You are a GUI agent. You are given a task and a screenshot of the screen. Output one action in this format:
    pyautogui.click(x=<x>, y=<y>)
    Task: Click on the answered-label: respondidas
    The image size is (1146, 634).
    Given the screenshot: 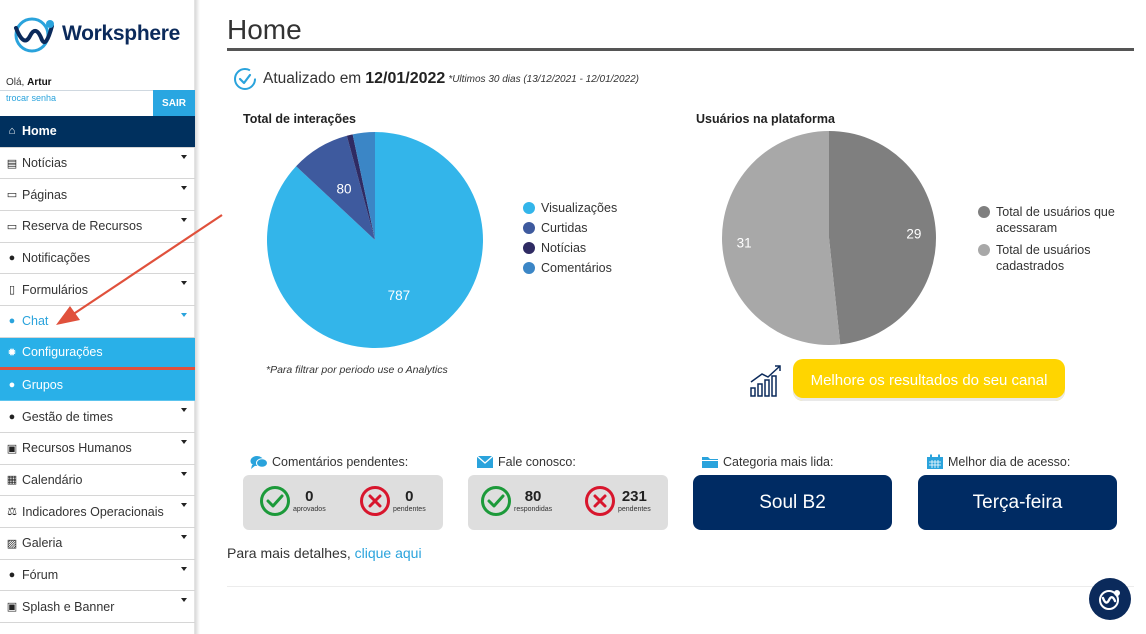 What is the action you would take?
    pyautogui.click(x=533, y=509)
    